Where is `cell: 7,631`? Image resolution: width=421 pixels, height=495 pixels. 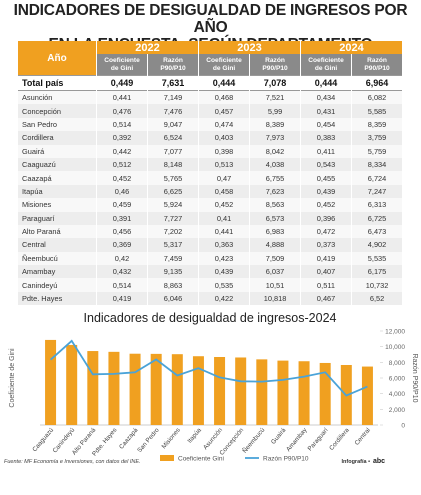 cell: 7,631 is located at coordinates (173, 83).